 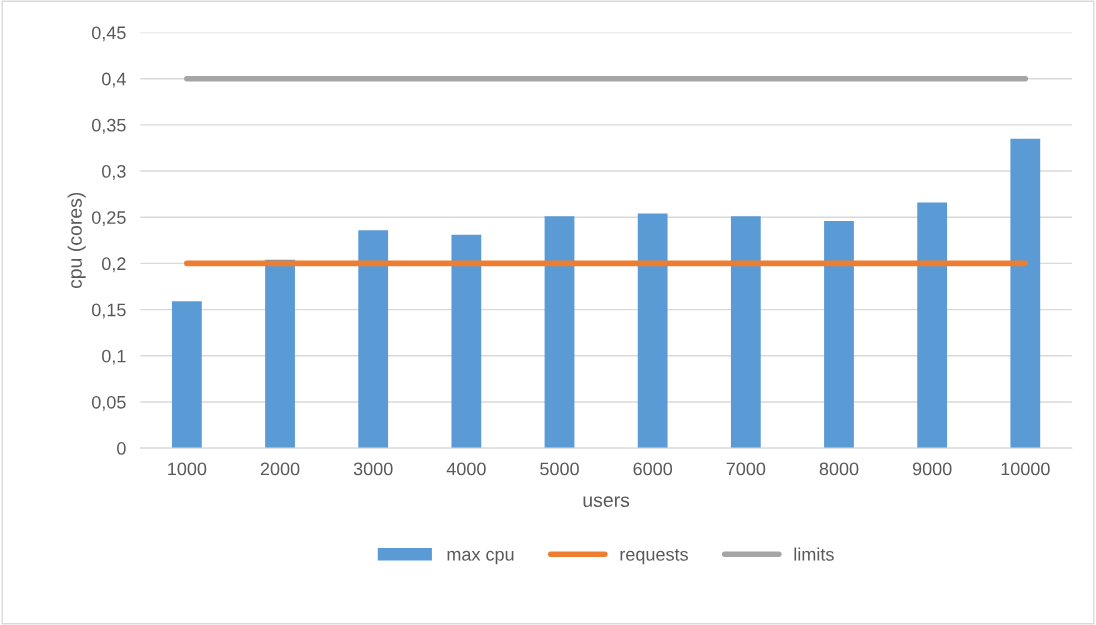 I want to click on x-tick-label: 3000, so click(x=373, y=469).